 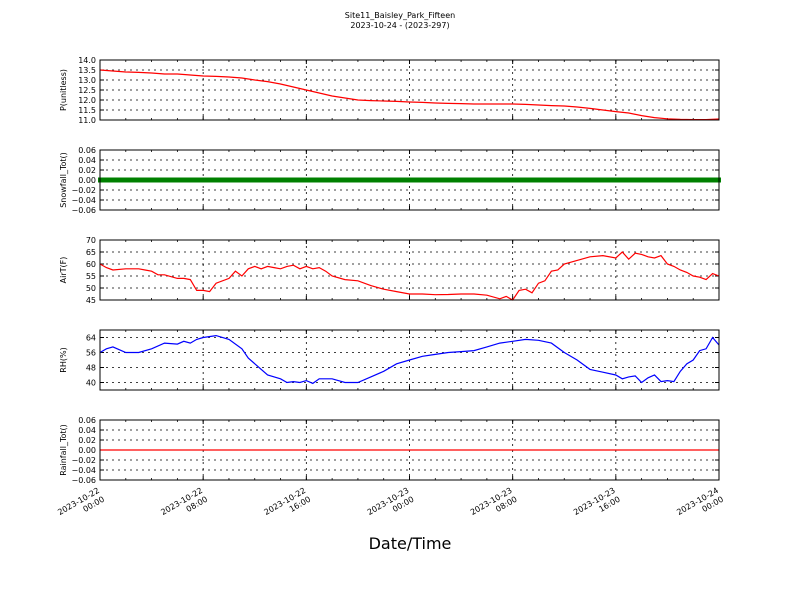 I want to click on chart-subtitle: 2023-10-24 - (2023-297), so click(x=400, y=25).